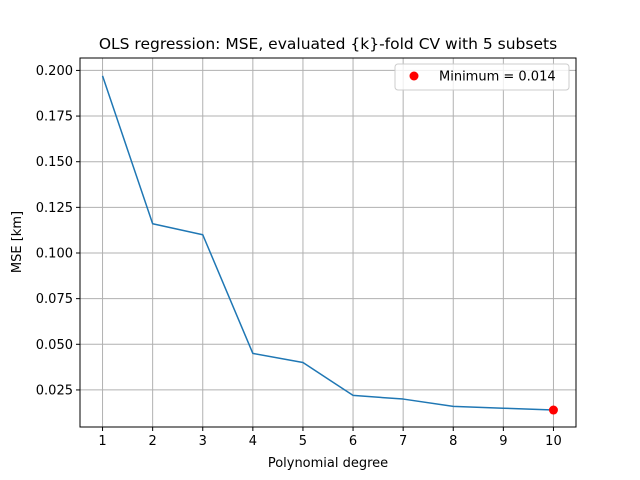 This screenshot has height=480, width=640. I want to click on x-tick-label: 6, so click(353, 441).